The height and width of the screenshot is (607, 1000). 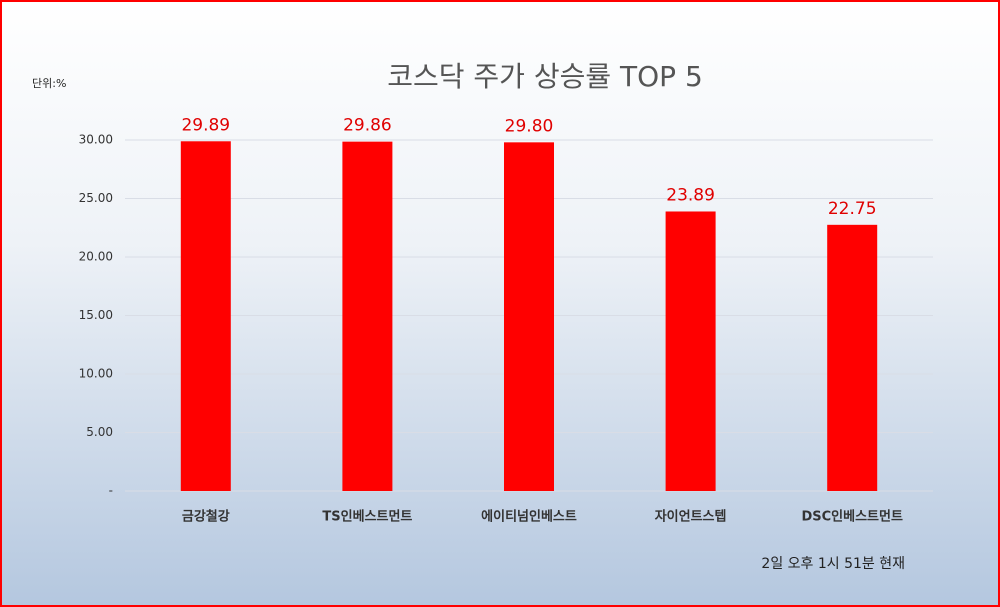 I want to click on y-tick-label: 30.00, so click(x=96, y=140).